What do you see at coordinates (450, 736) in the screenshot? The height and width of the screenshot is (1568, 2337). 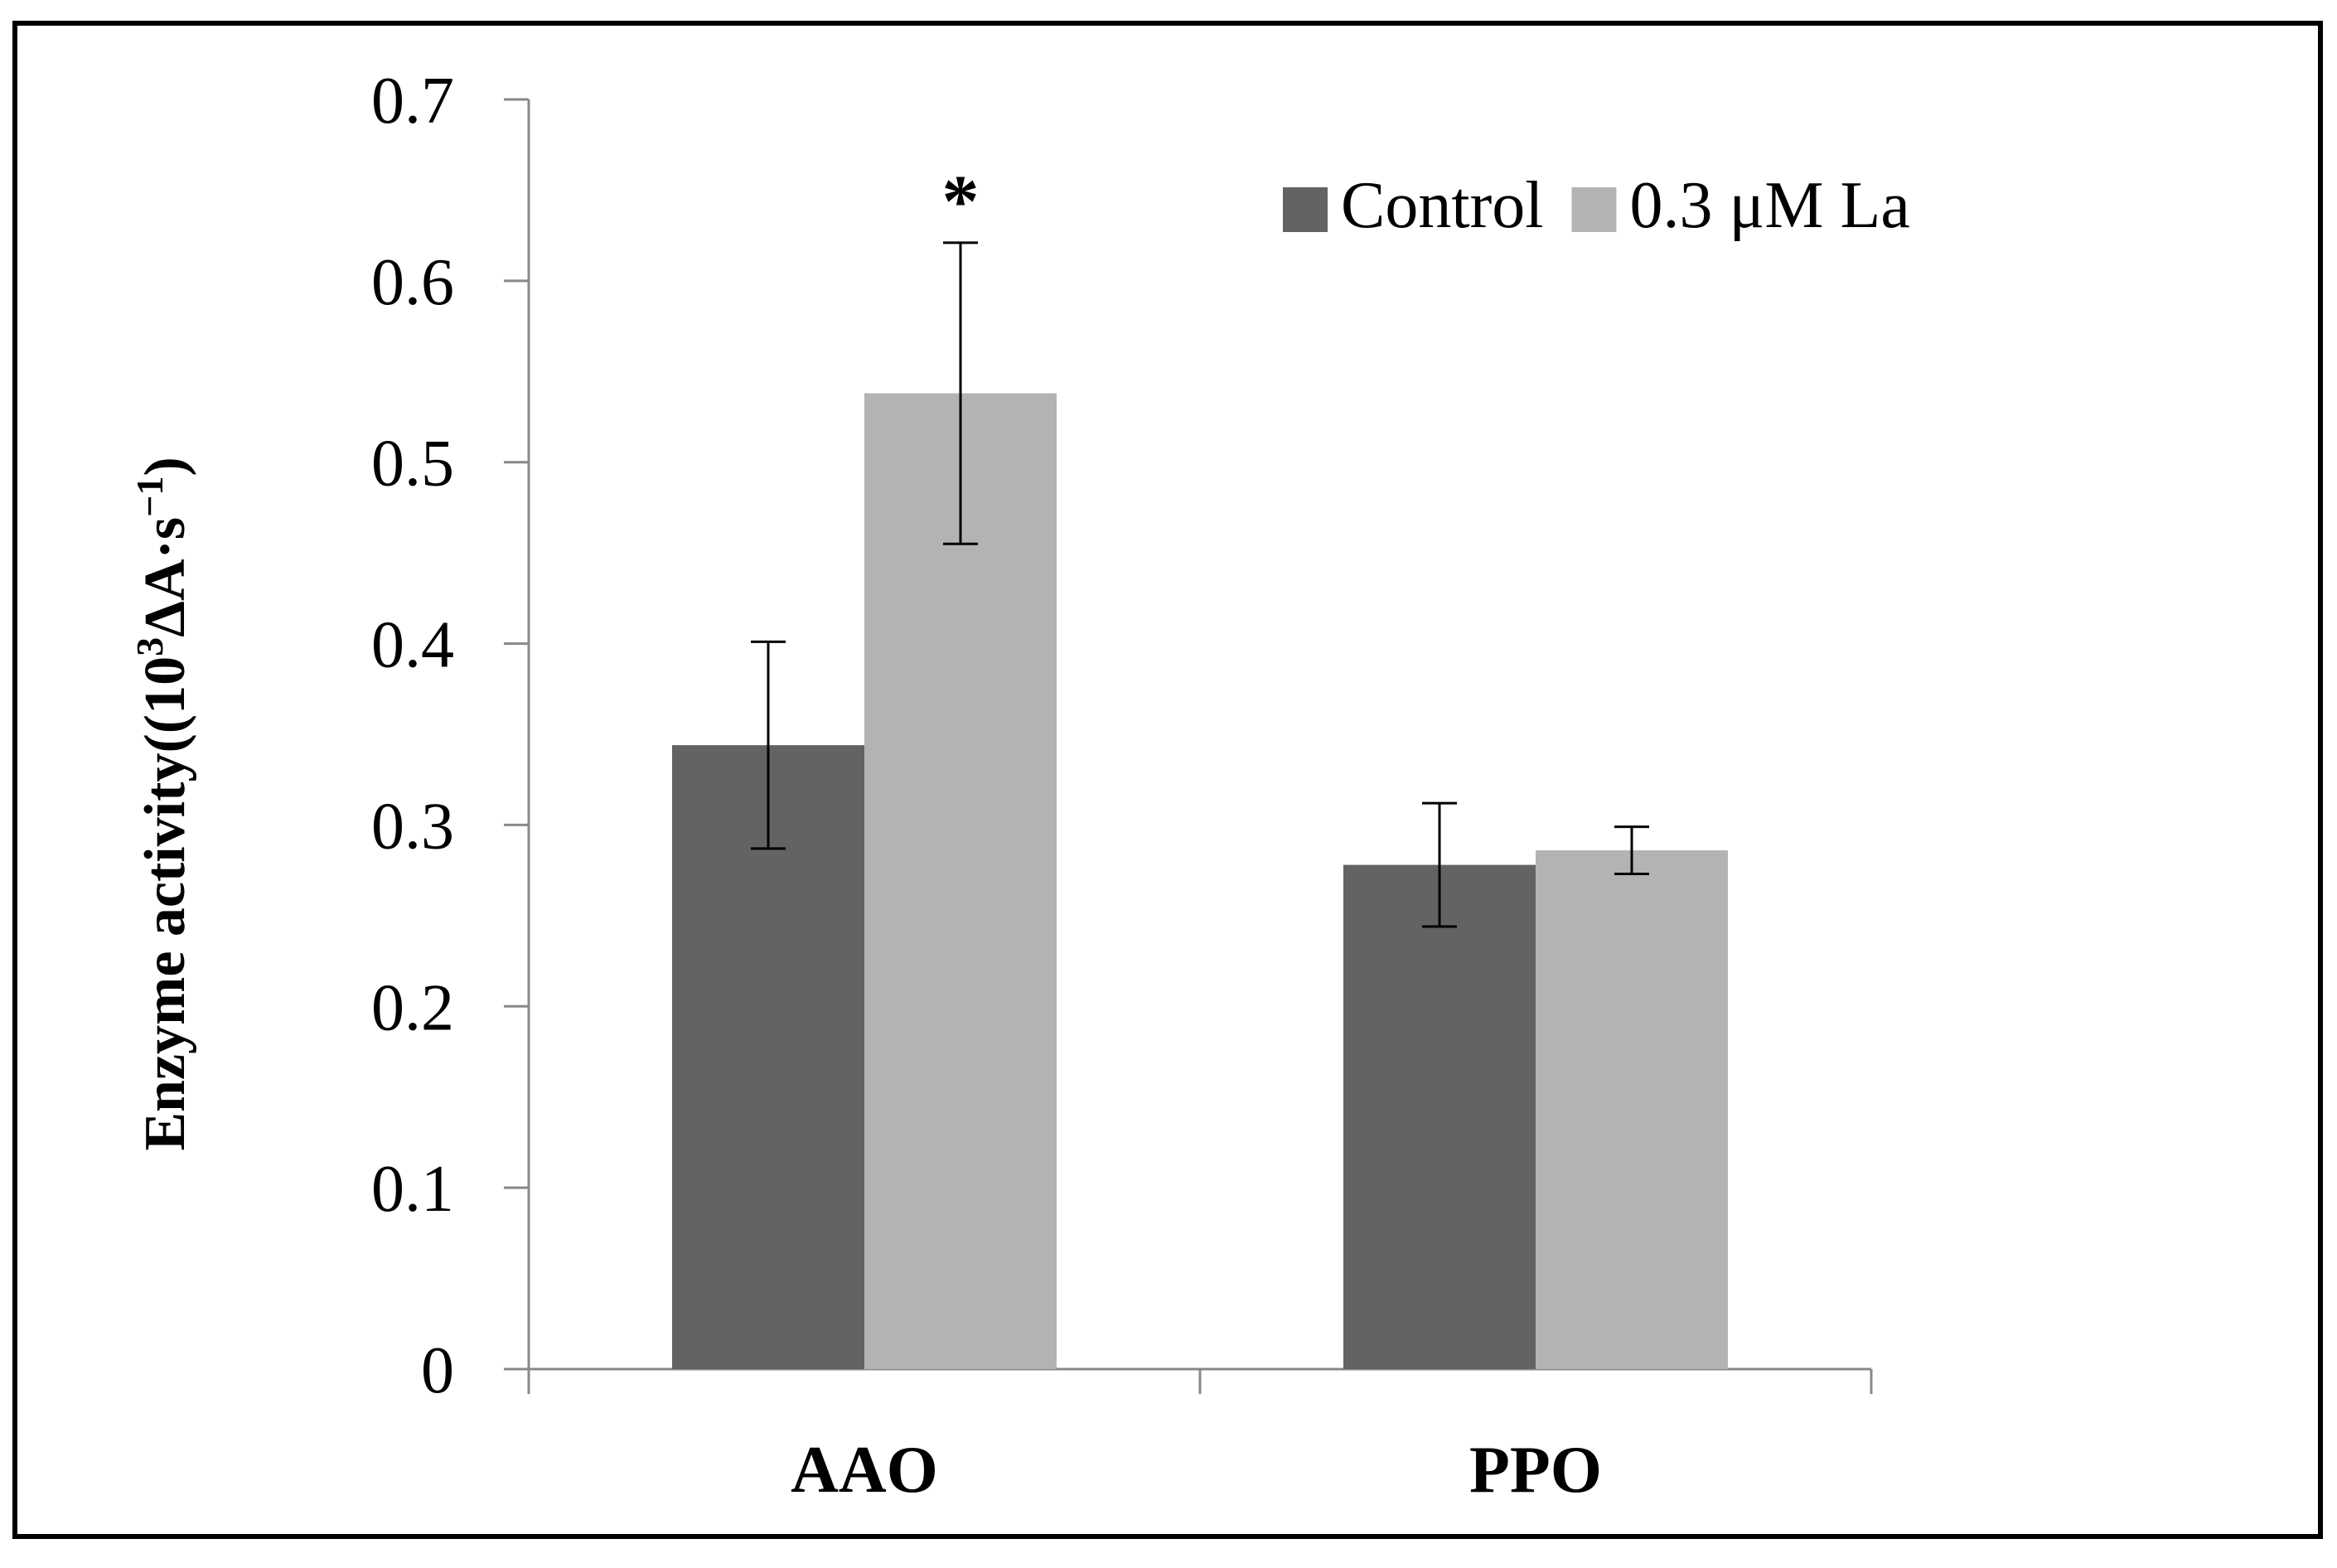 I see `y-axis: 0 0.1 0.2 0.3 0.4 0.5 0.6 0.7` at bounding box center [450, 736].